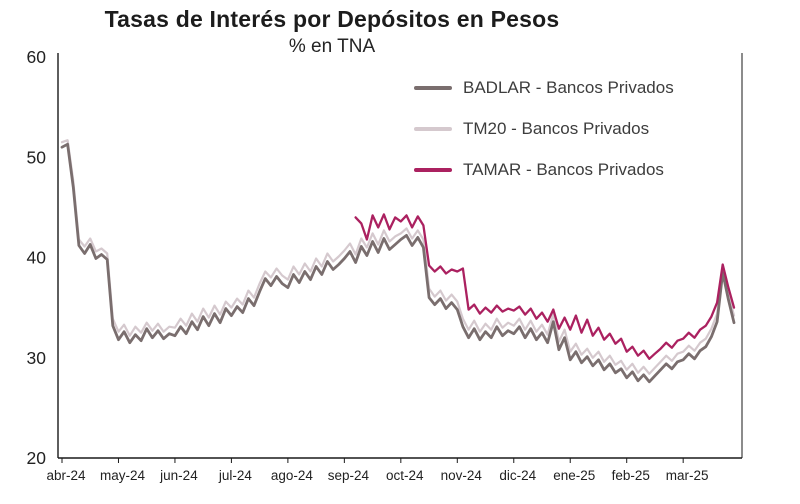 The width and height of the screenshot is (800, 504). What do you see at coordinates (37, 358) in the screenshot?
I see `y-tick-label: 30` at bounding box center [37, 358].